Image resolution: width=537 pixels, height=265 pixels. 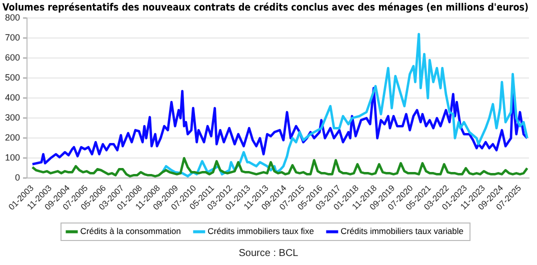 What do you see at coordinates (12, 157) in the screenshot?
I see `y-tick-label: 100` at bounding box center [12, 157].